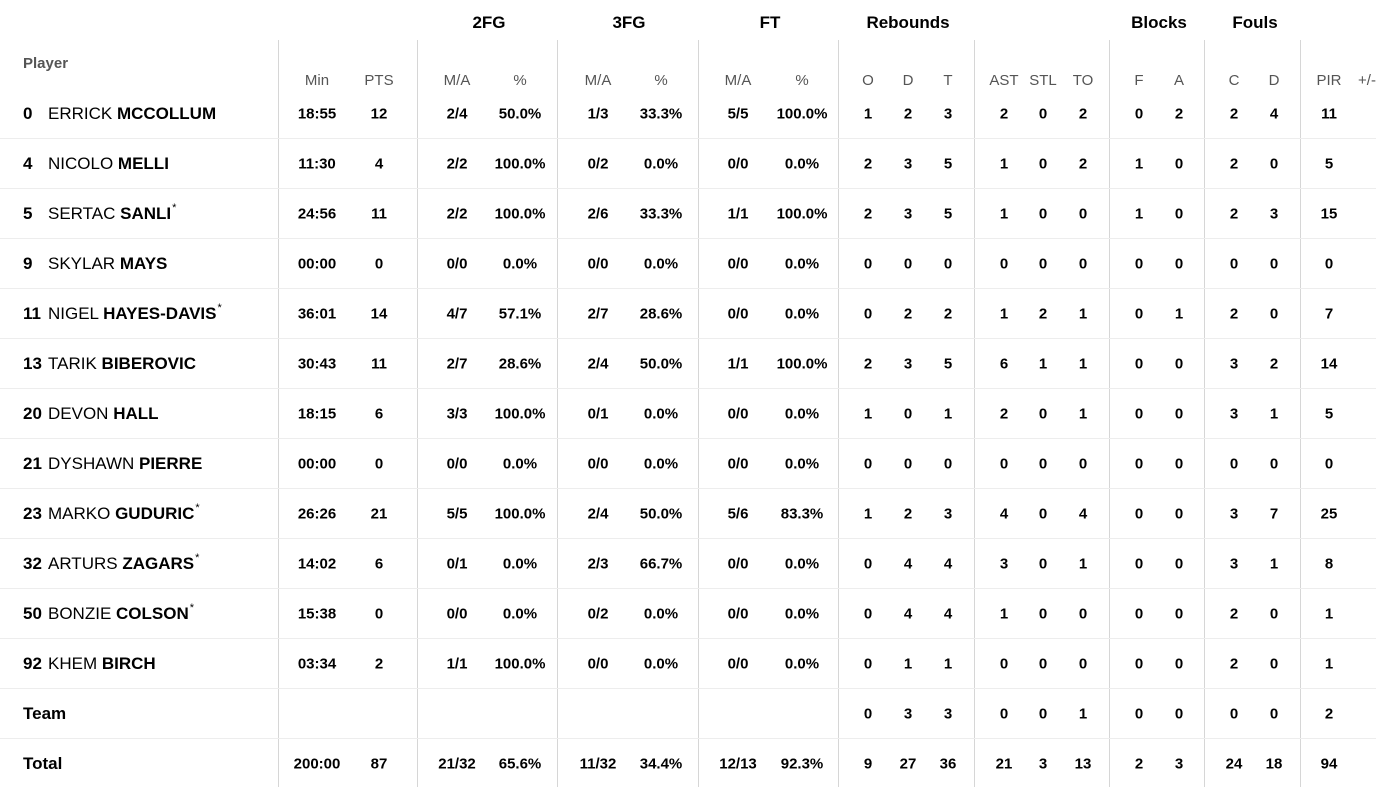 The width and height of the screenshot is (1376, 789). I want to click on player-name-link: SERTAC SANLI*, so click(112, 213).